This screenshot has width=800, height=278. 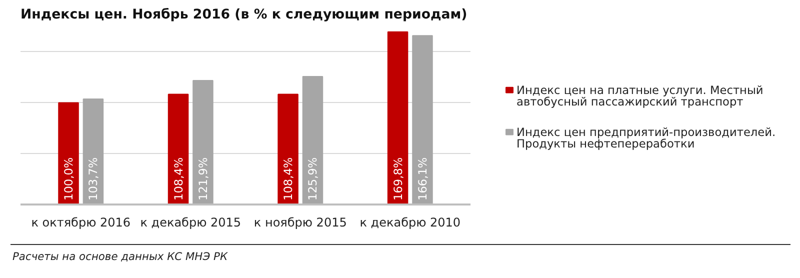 I want to click on data-label: 103,7%, so click(x=93, y=178).